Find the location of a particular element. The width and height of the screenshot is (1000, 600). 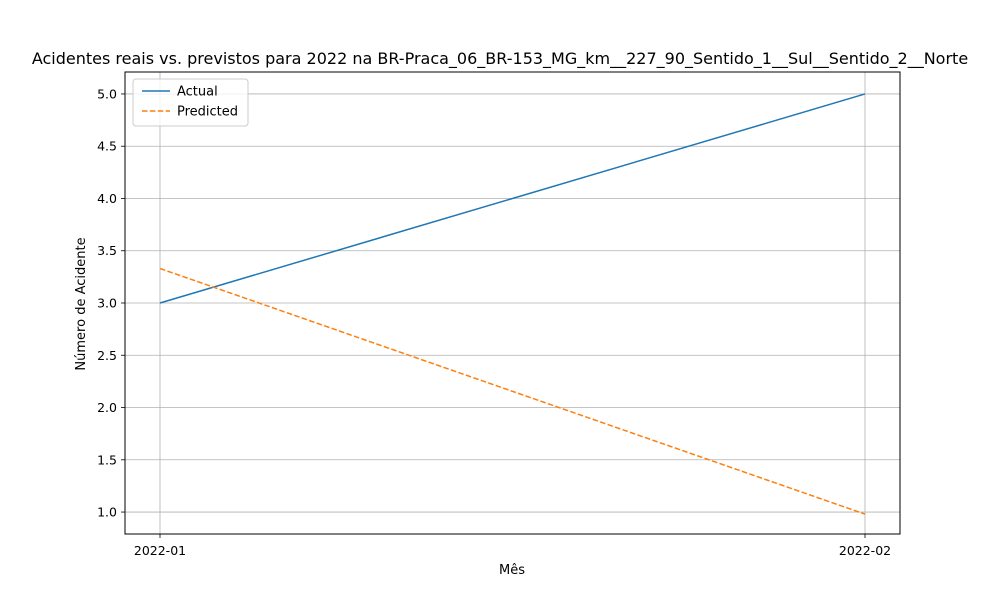

y-tick-label: 4.5 is located at coordinates (107, 146).